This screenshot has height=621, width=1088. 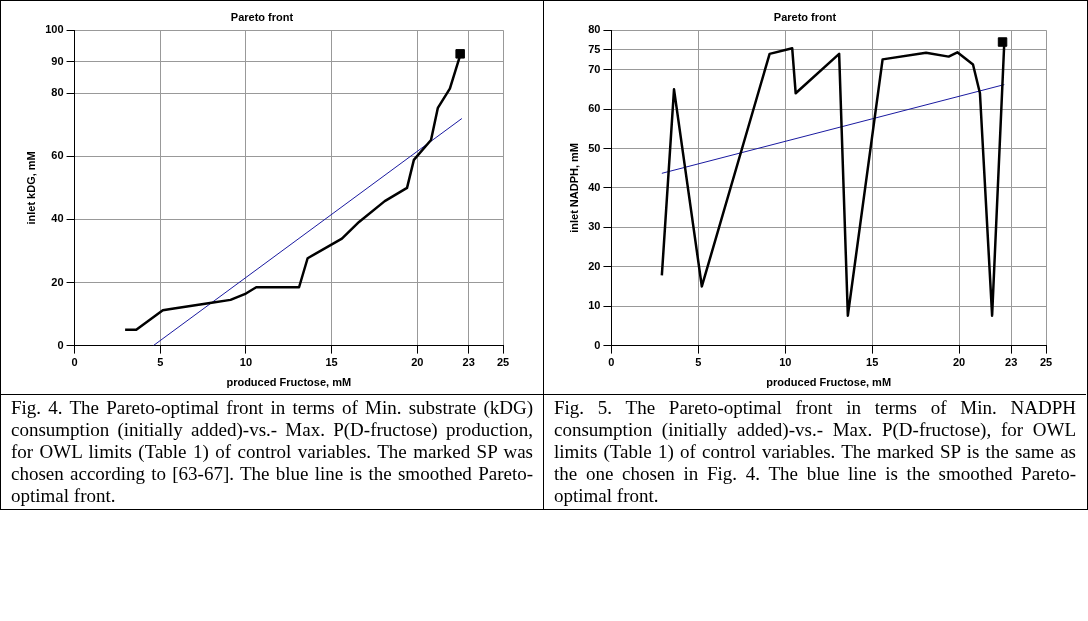 I want to click on y-tick-label: 70, so click(x=594, y=68).